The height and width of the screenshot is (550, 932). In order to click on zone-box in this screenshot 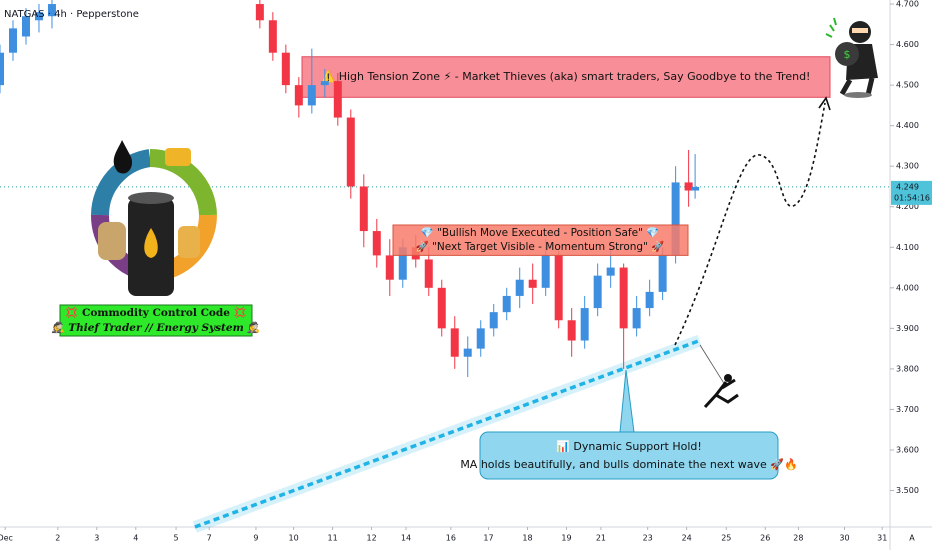, I will do `click(566, 77)`.